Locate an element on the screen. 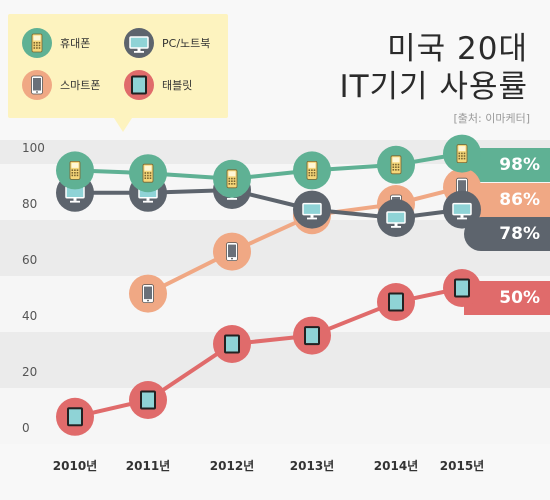 This screenshot has height=500, width=550. legend-item-tablet: 태블릿 is located at coordinates (158, 85).